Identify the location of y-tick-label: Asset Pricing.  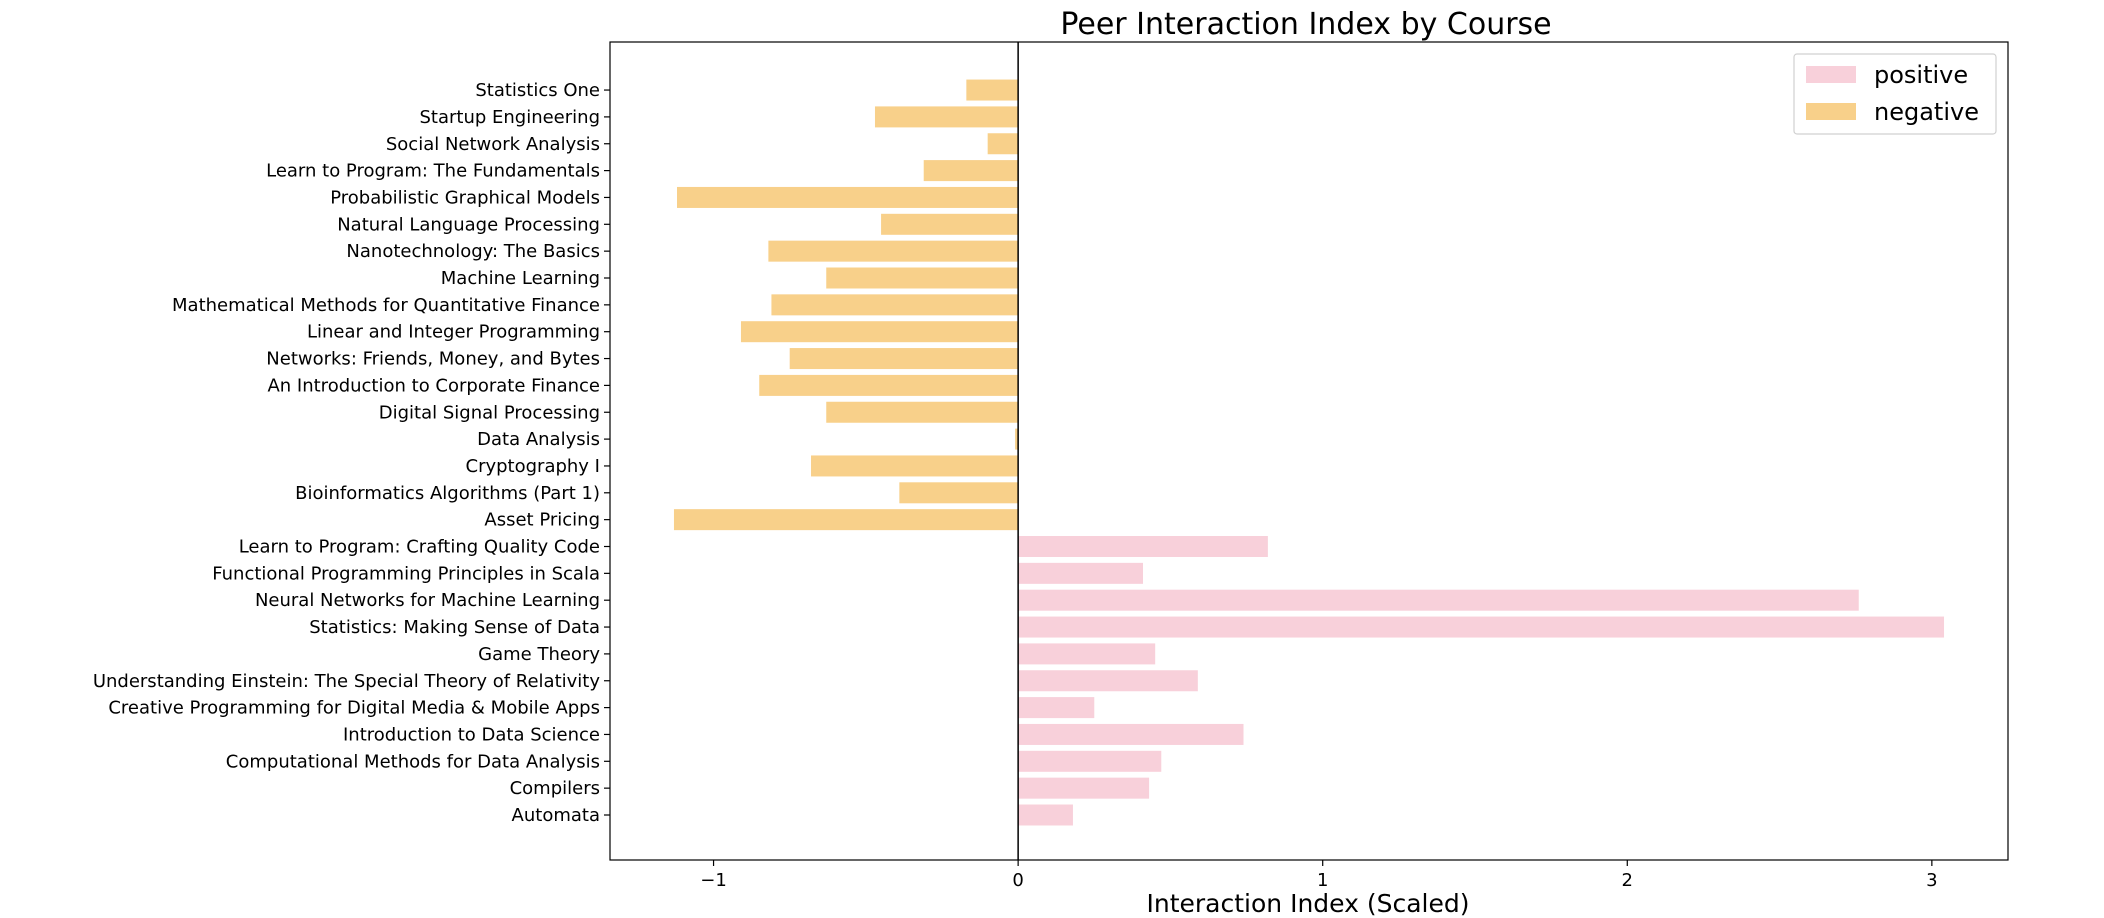
(542, 520).